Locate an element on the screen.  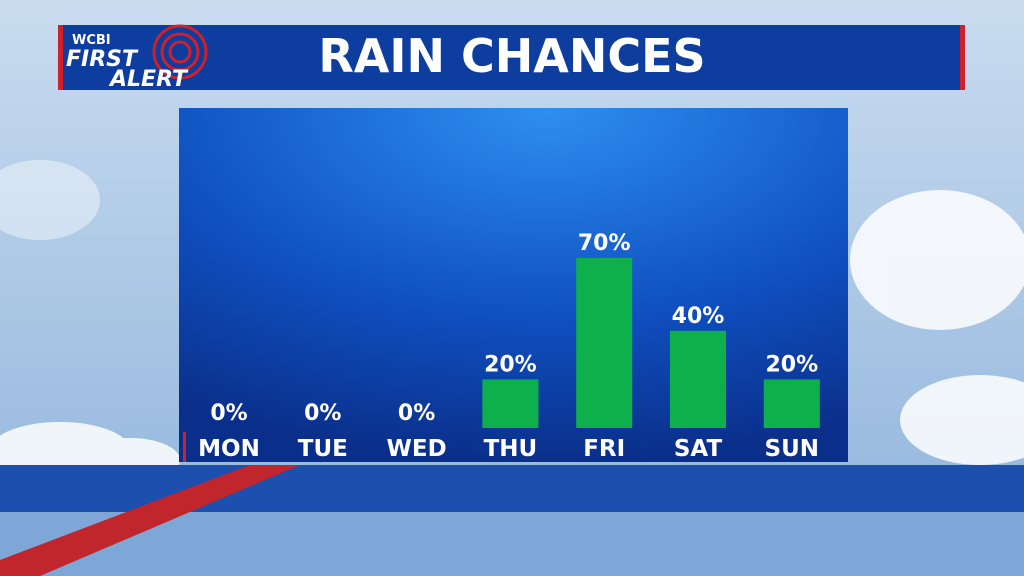
band is located at coordinates (512, 544).